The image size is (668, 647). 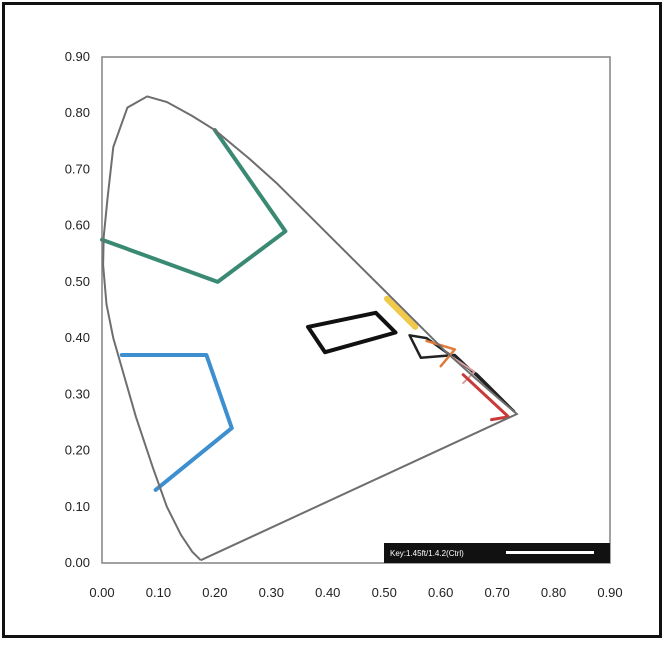 I want to click on y-axis-ticks: 0.00 0.10 0.20 0.30 0.40 0.50 0.60 0.70 0.80 0.90, so click(x=77, y=309).